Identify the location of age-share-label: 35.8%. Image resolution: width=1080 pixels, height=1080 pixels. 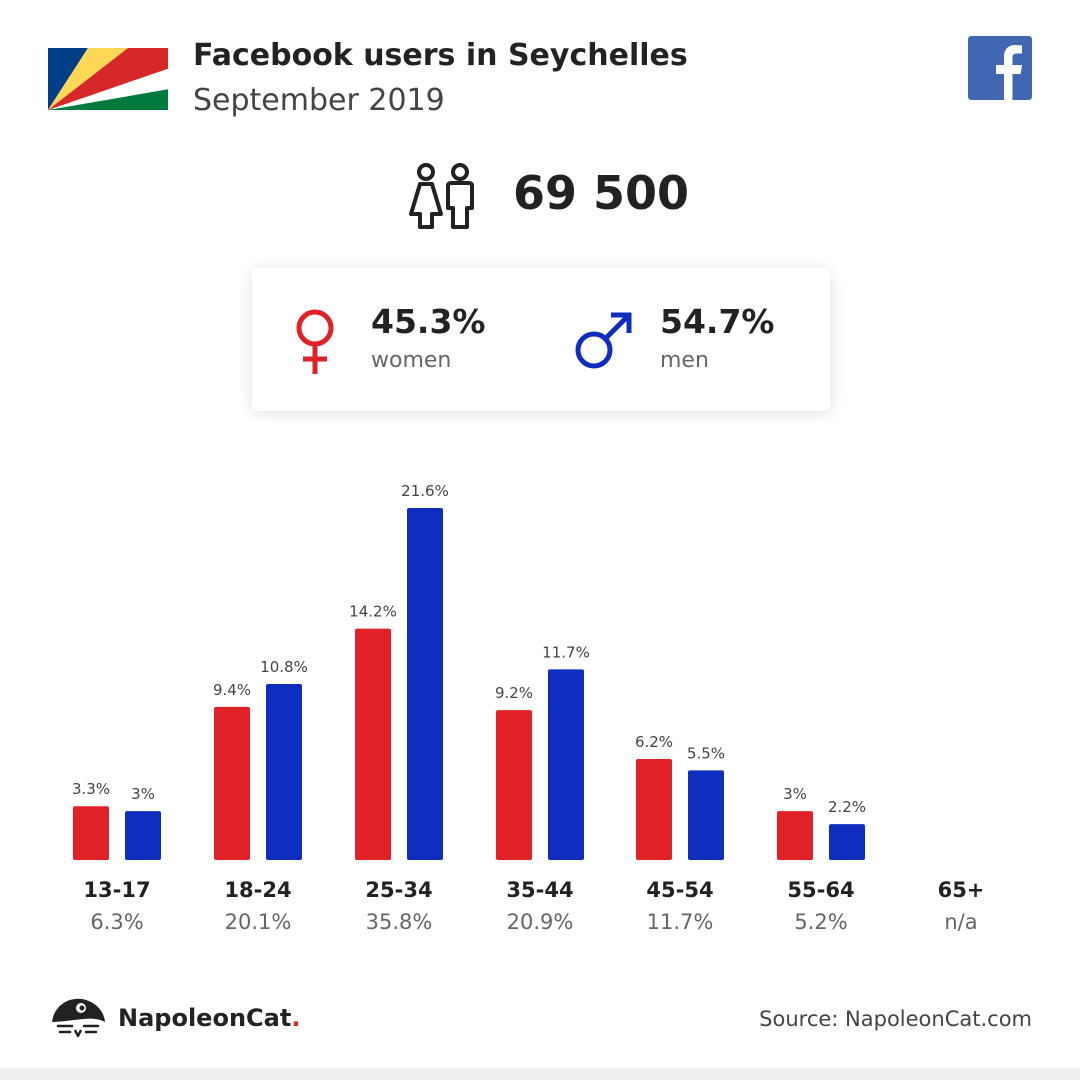
(399, 922).